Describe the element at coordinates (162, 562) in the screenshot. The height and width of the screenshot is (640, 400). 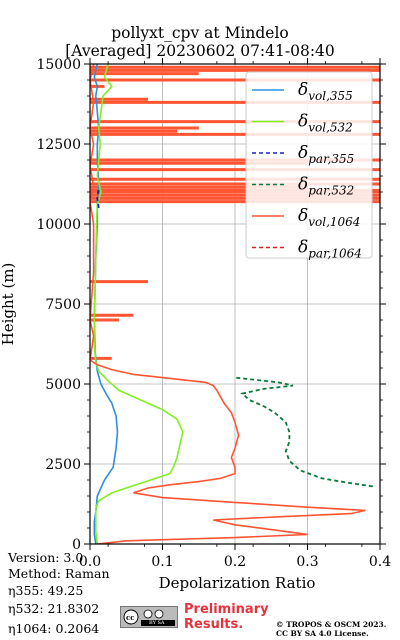
I see `x-tick-label: 0.1` at that location.